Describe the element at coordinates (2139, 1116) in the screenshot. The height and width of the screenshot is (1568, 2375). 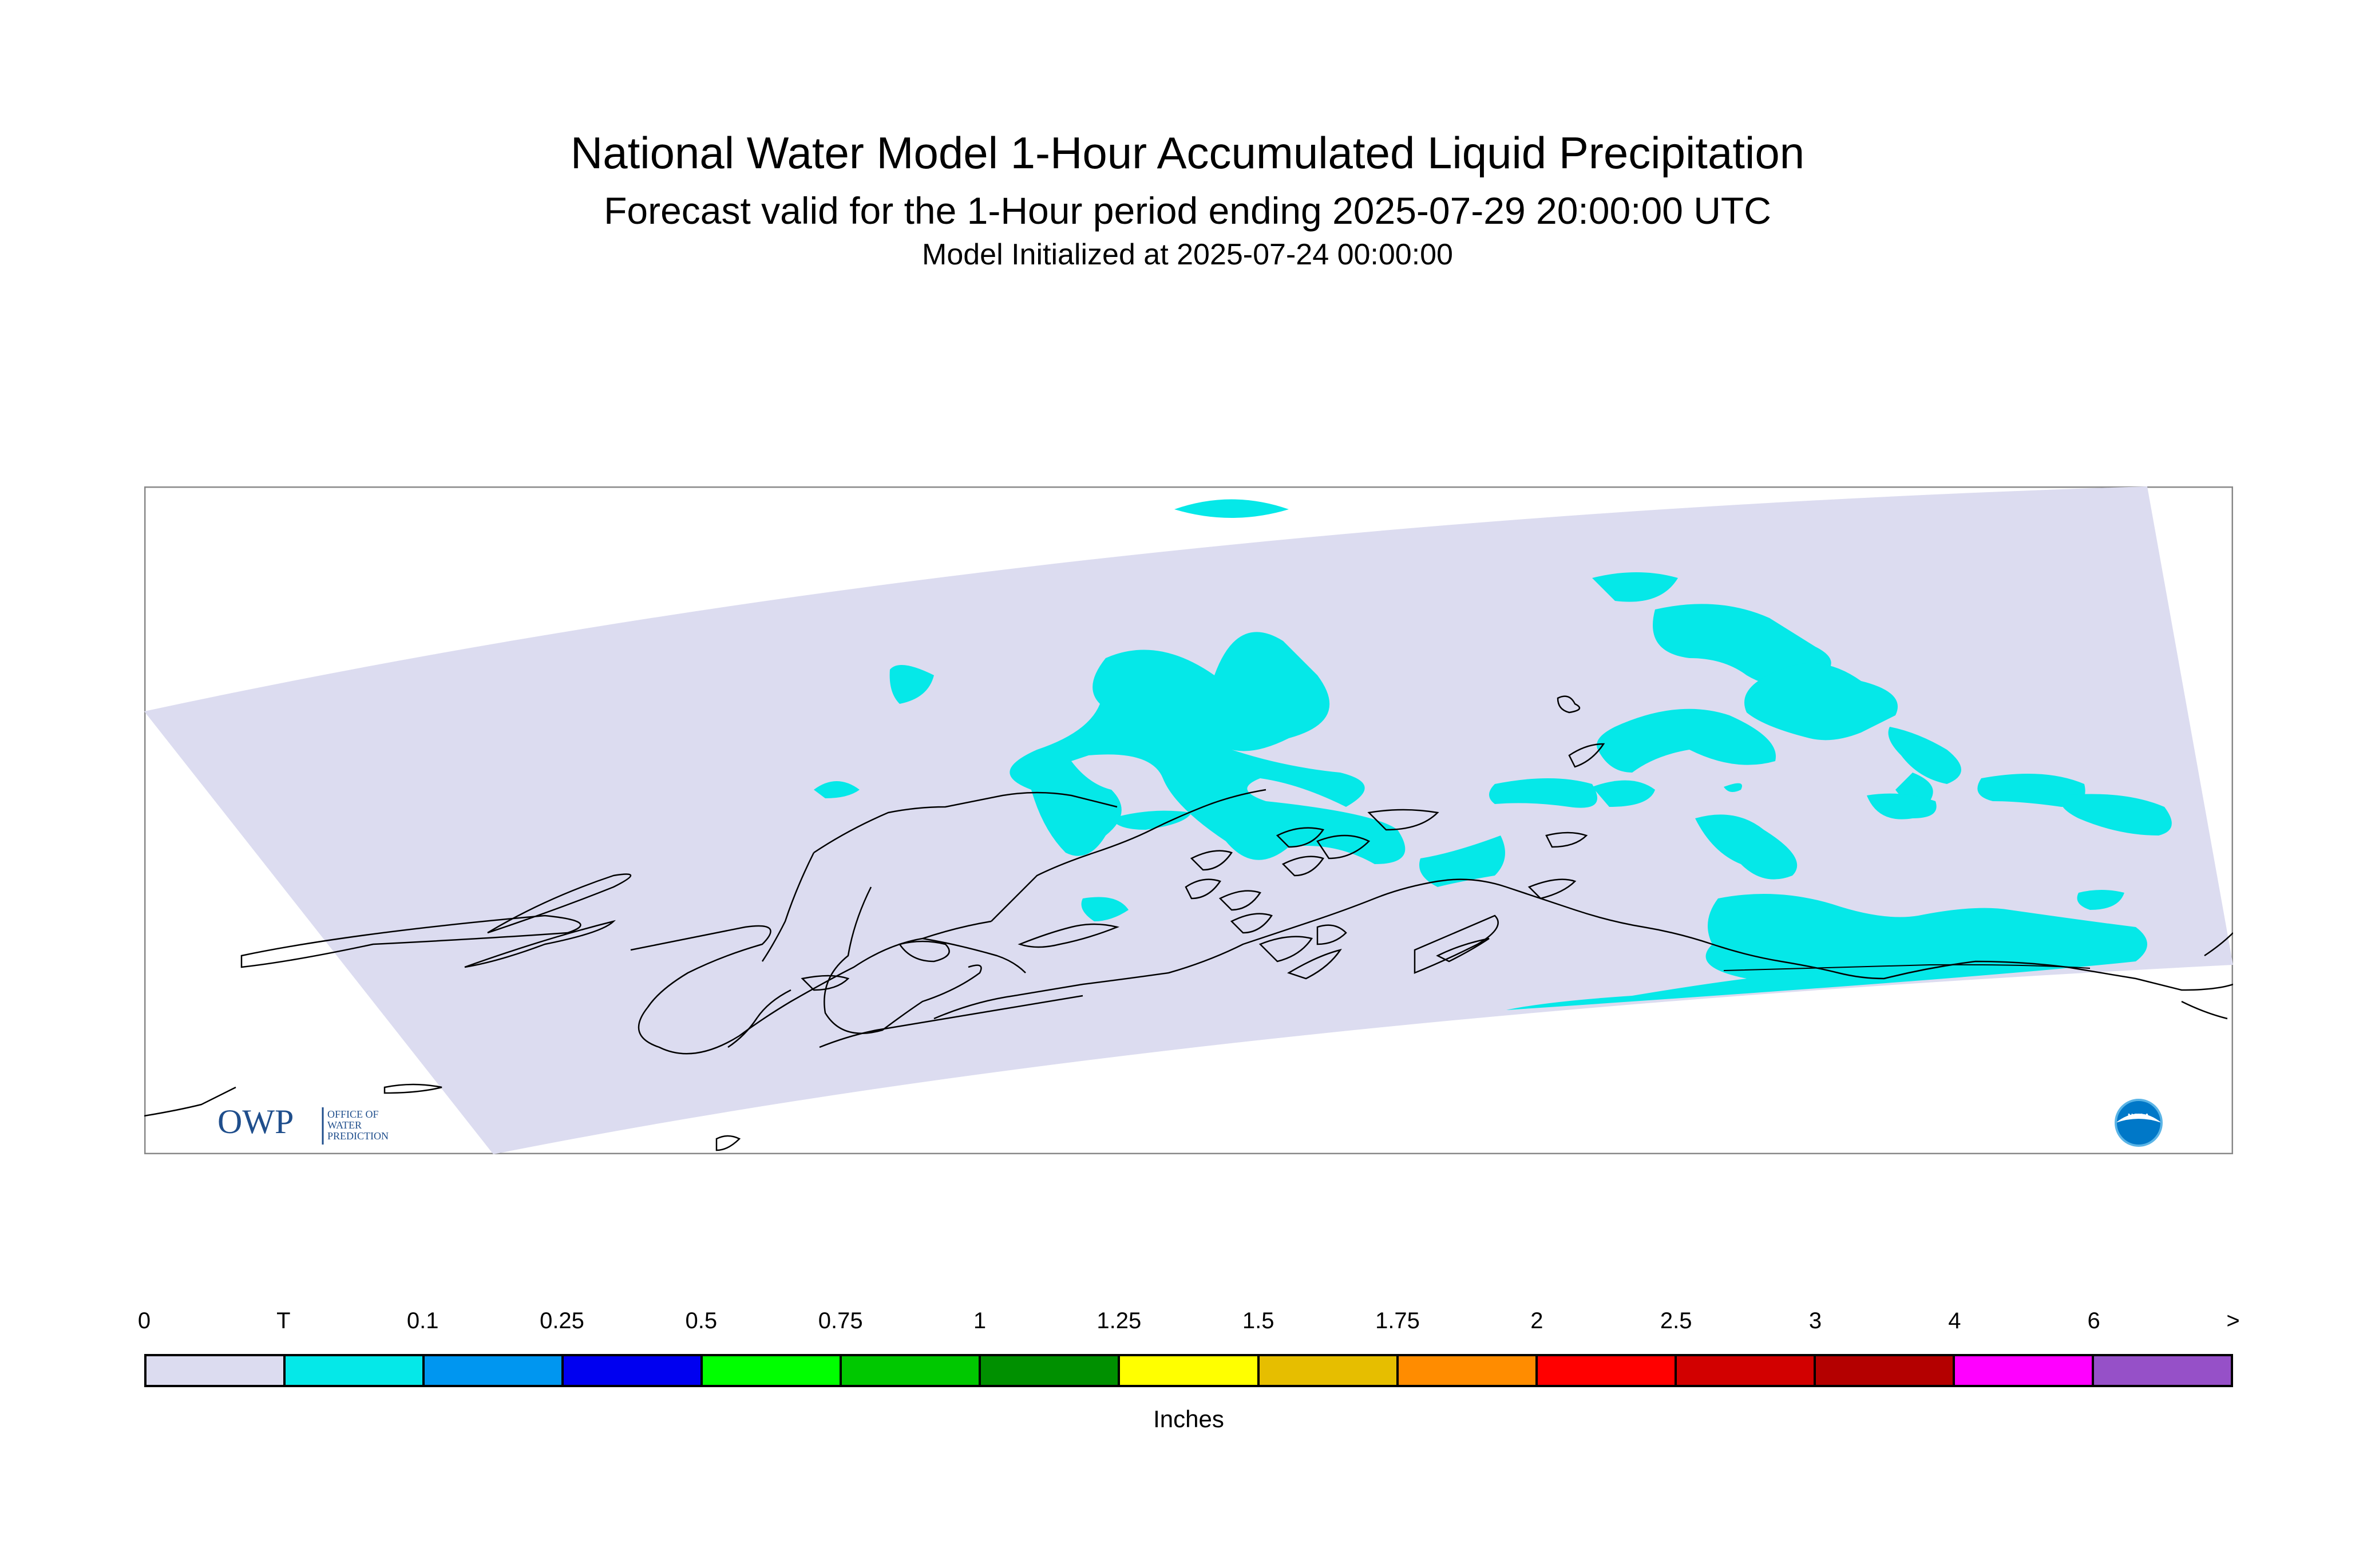
I see `noaa-logo-text: NOAA` at that location.